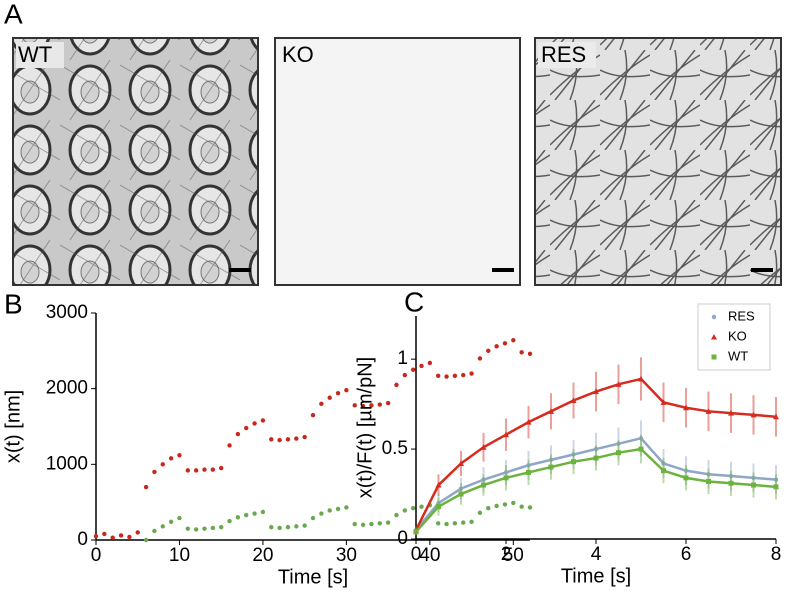  I want to click on y-axis-label: x(t) [nm], so click(13, 426).